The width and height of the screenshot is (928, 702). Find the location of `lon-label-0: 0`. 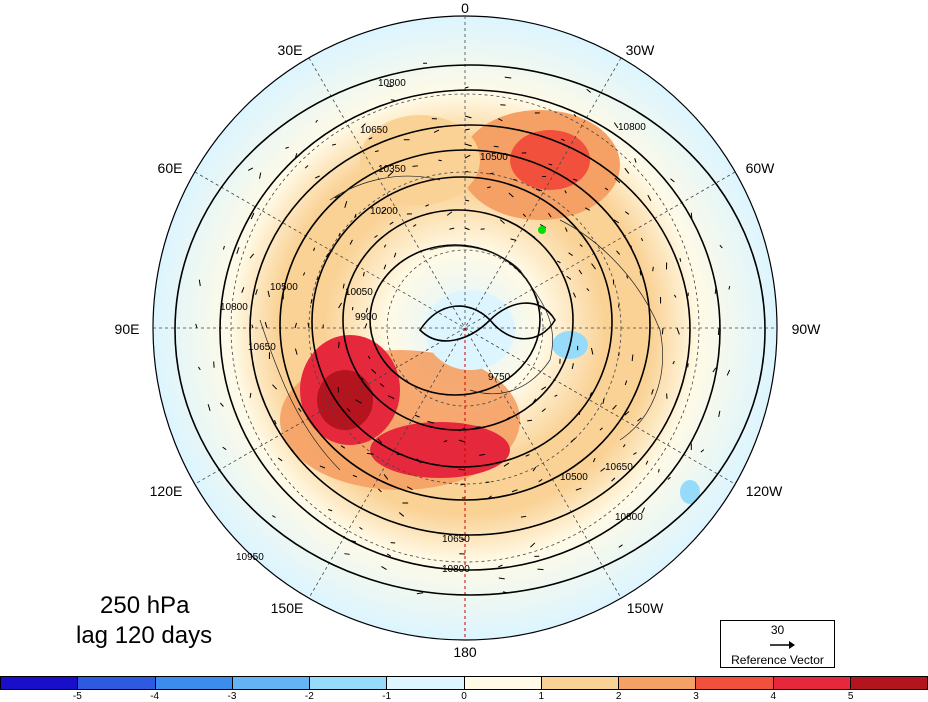

lon-label-0: 0 is located at coordinates (465, 8).